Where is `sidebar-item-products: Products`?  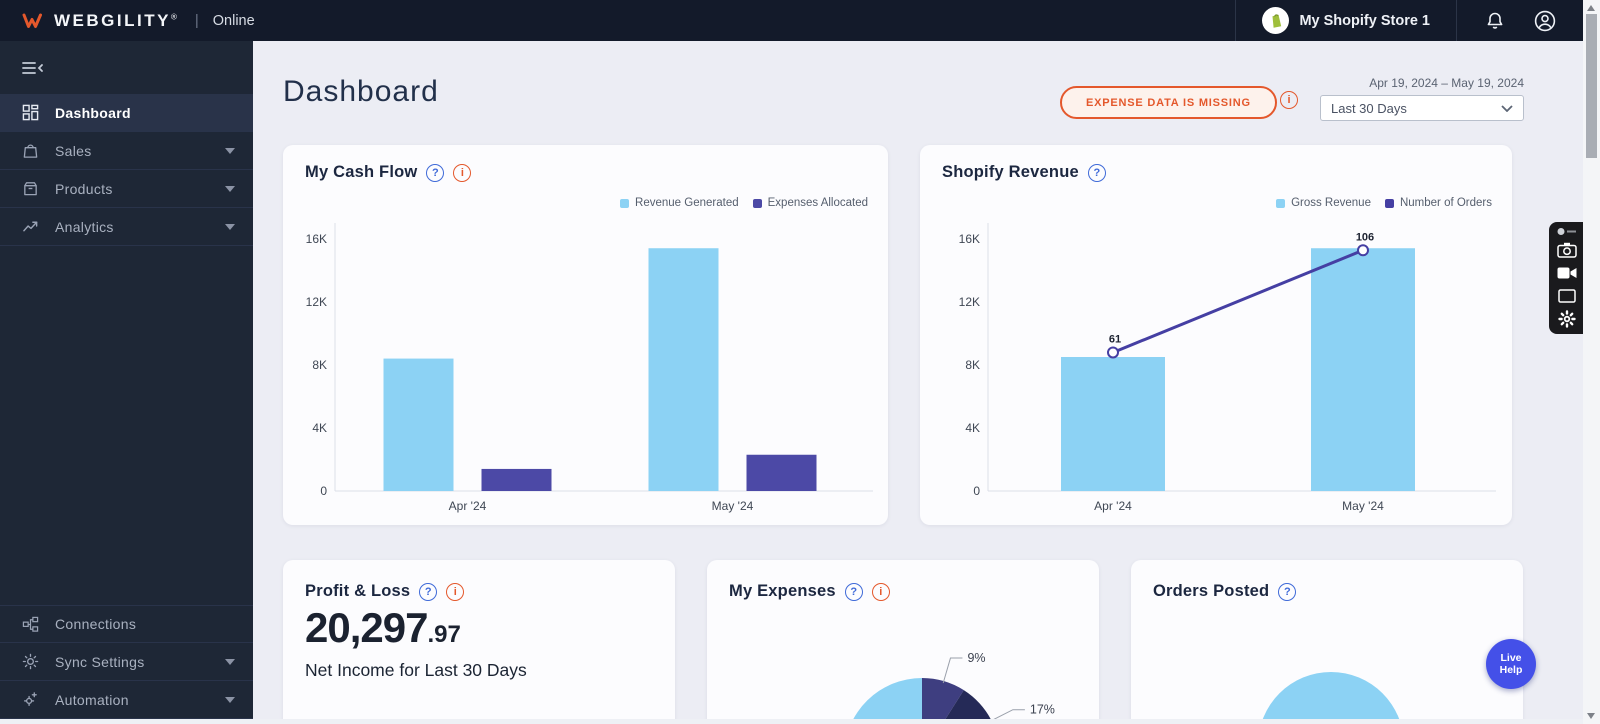 sidebar-item-products: Products is located at coordinates (126, 189).